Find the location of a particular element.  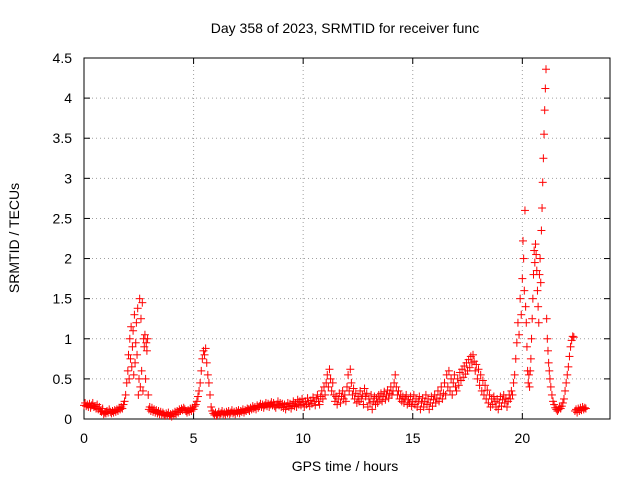

x-tick-label: 10 is located at coordinates (303, 438).